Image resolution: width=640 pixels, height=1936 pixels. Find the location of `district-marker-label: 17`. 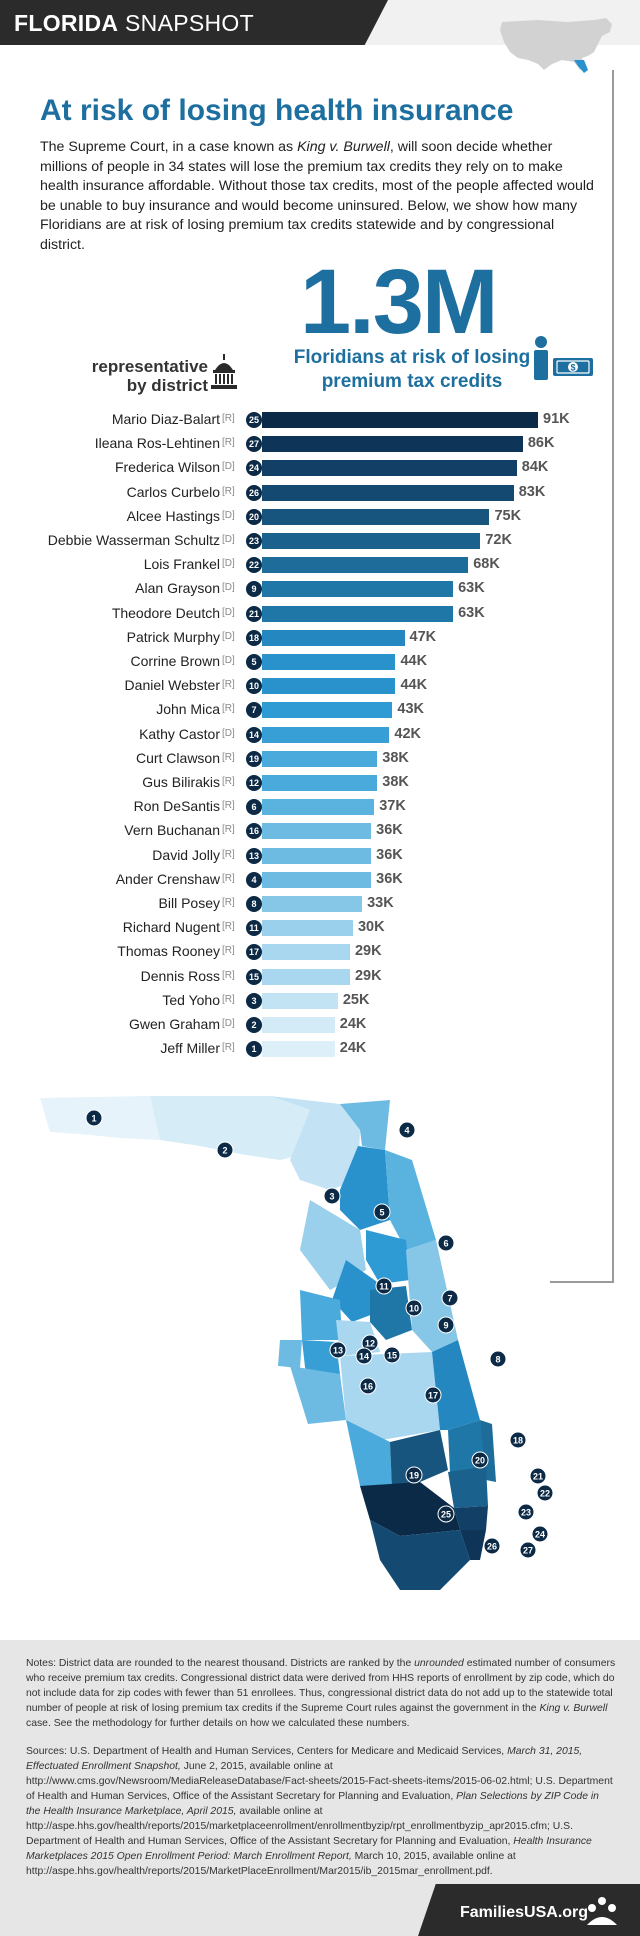

district-marker-label: 17 is located at coordinates (433, 1396).